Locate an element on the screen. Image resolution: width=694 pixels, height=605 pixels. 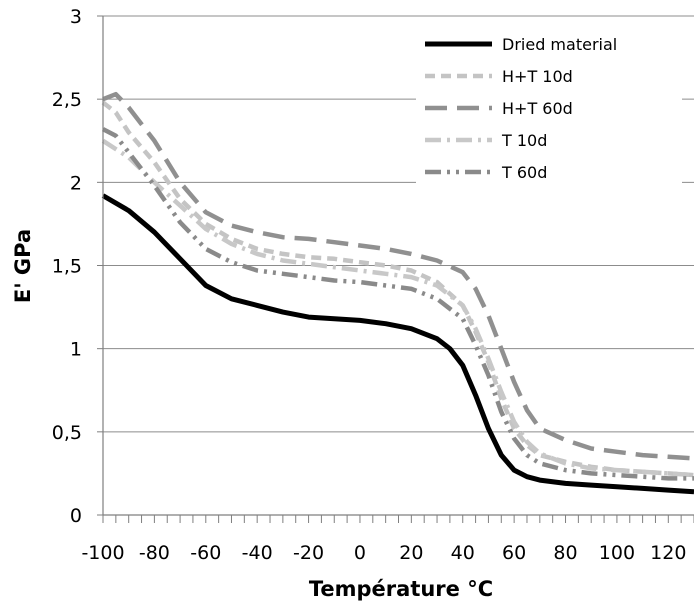
y-tick-label: 1,5 is located at coordinates (67, 267).